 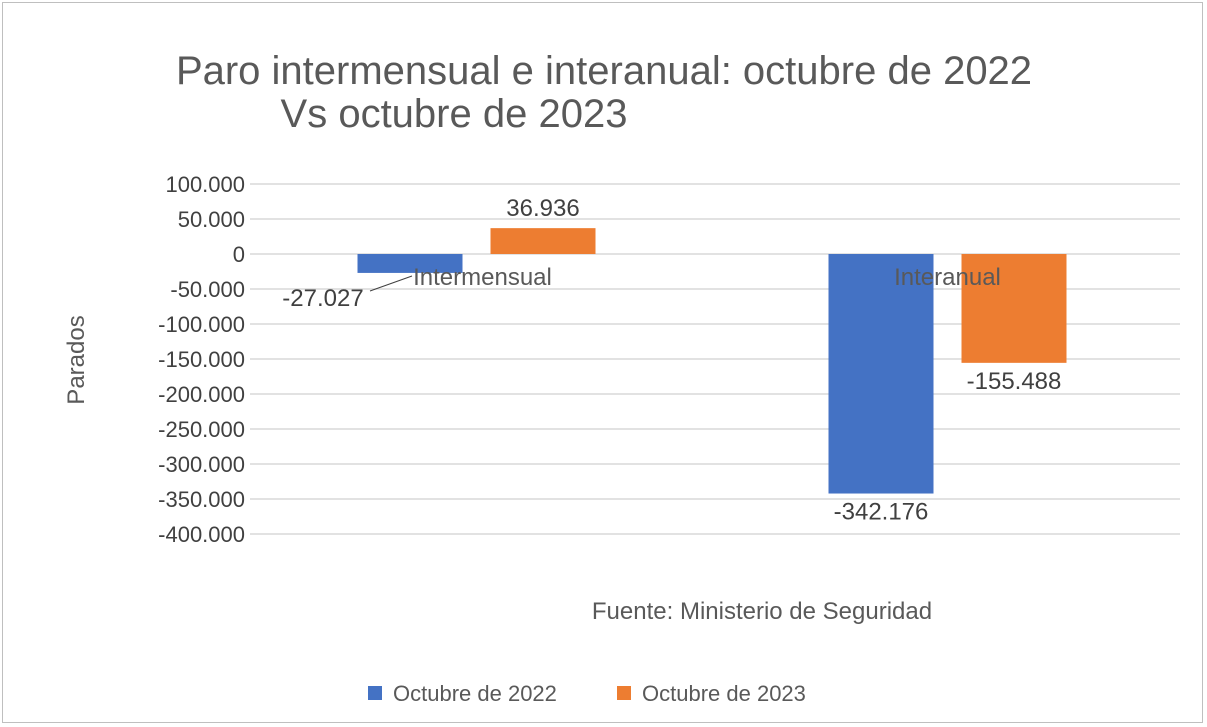 I want to click on data-label: -155.488, so click(x=1014, y=381).